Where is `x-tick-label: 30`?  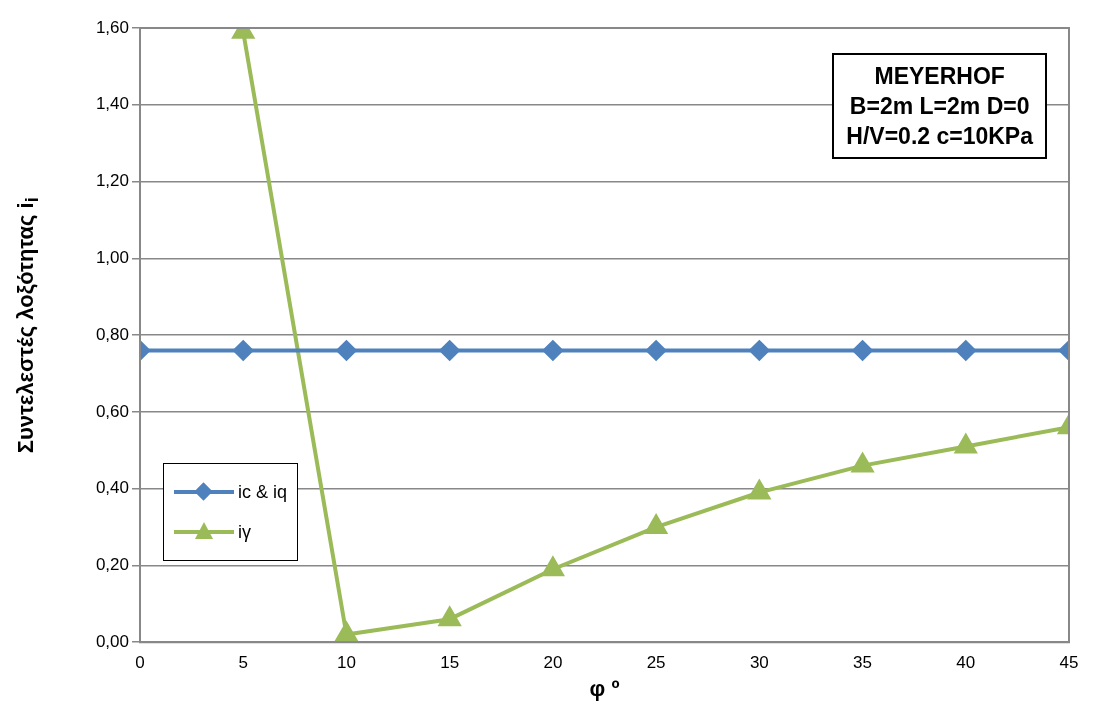
x-tick-label: 30 is located at coordinates (759, 663).